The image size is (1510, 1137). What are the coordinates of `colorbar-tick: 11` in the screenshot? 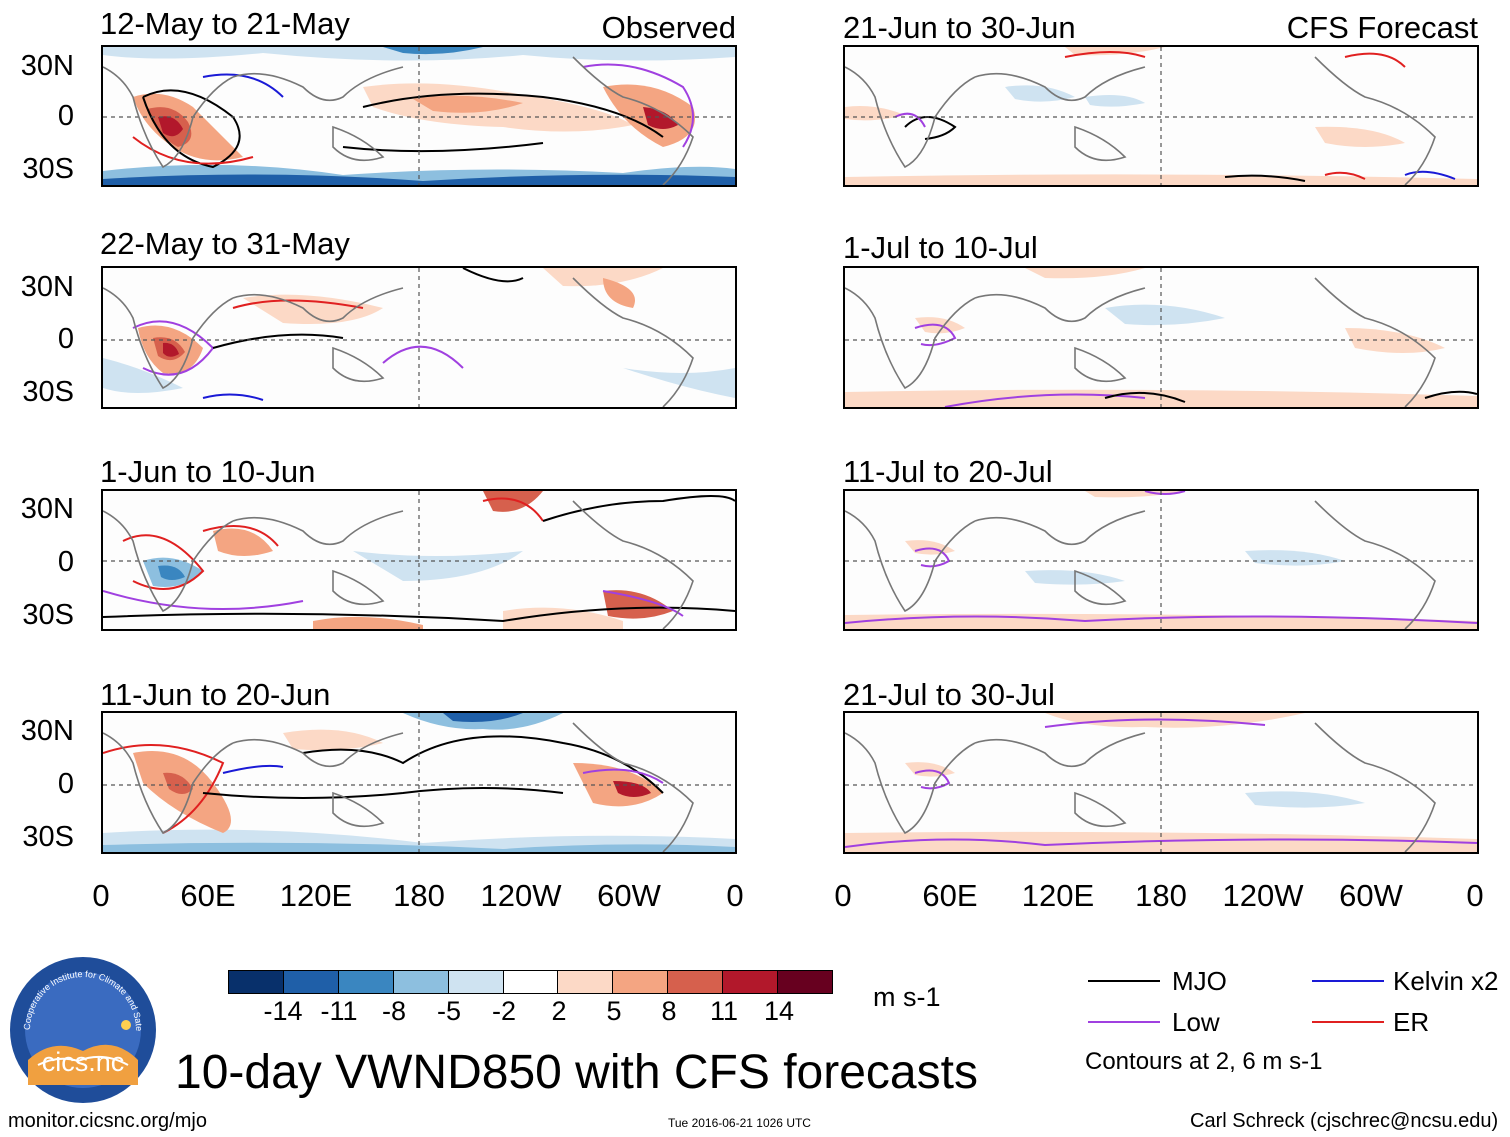 It's located at (724, 1011).